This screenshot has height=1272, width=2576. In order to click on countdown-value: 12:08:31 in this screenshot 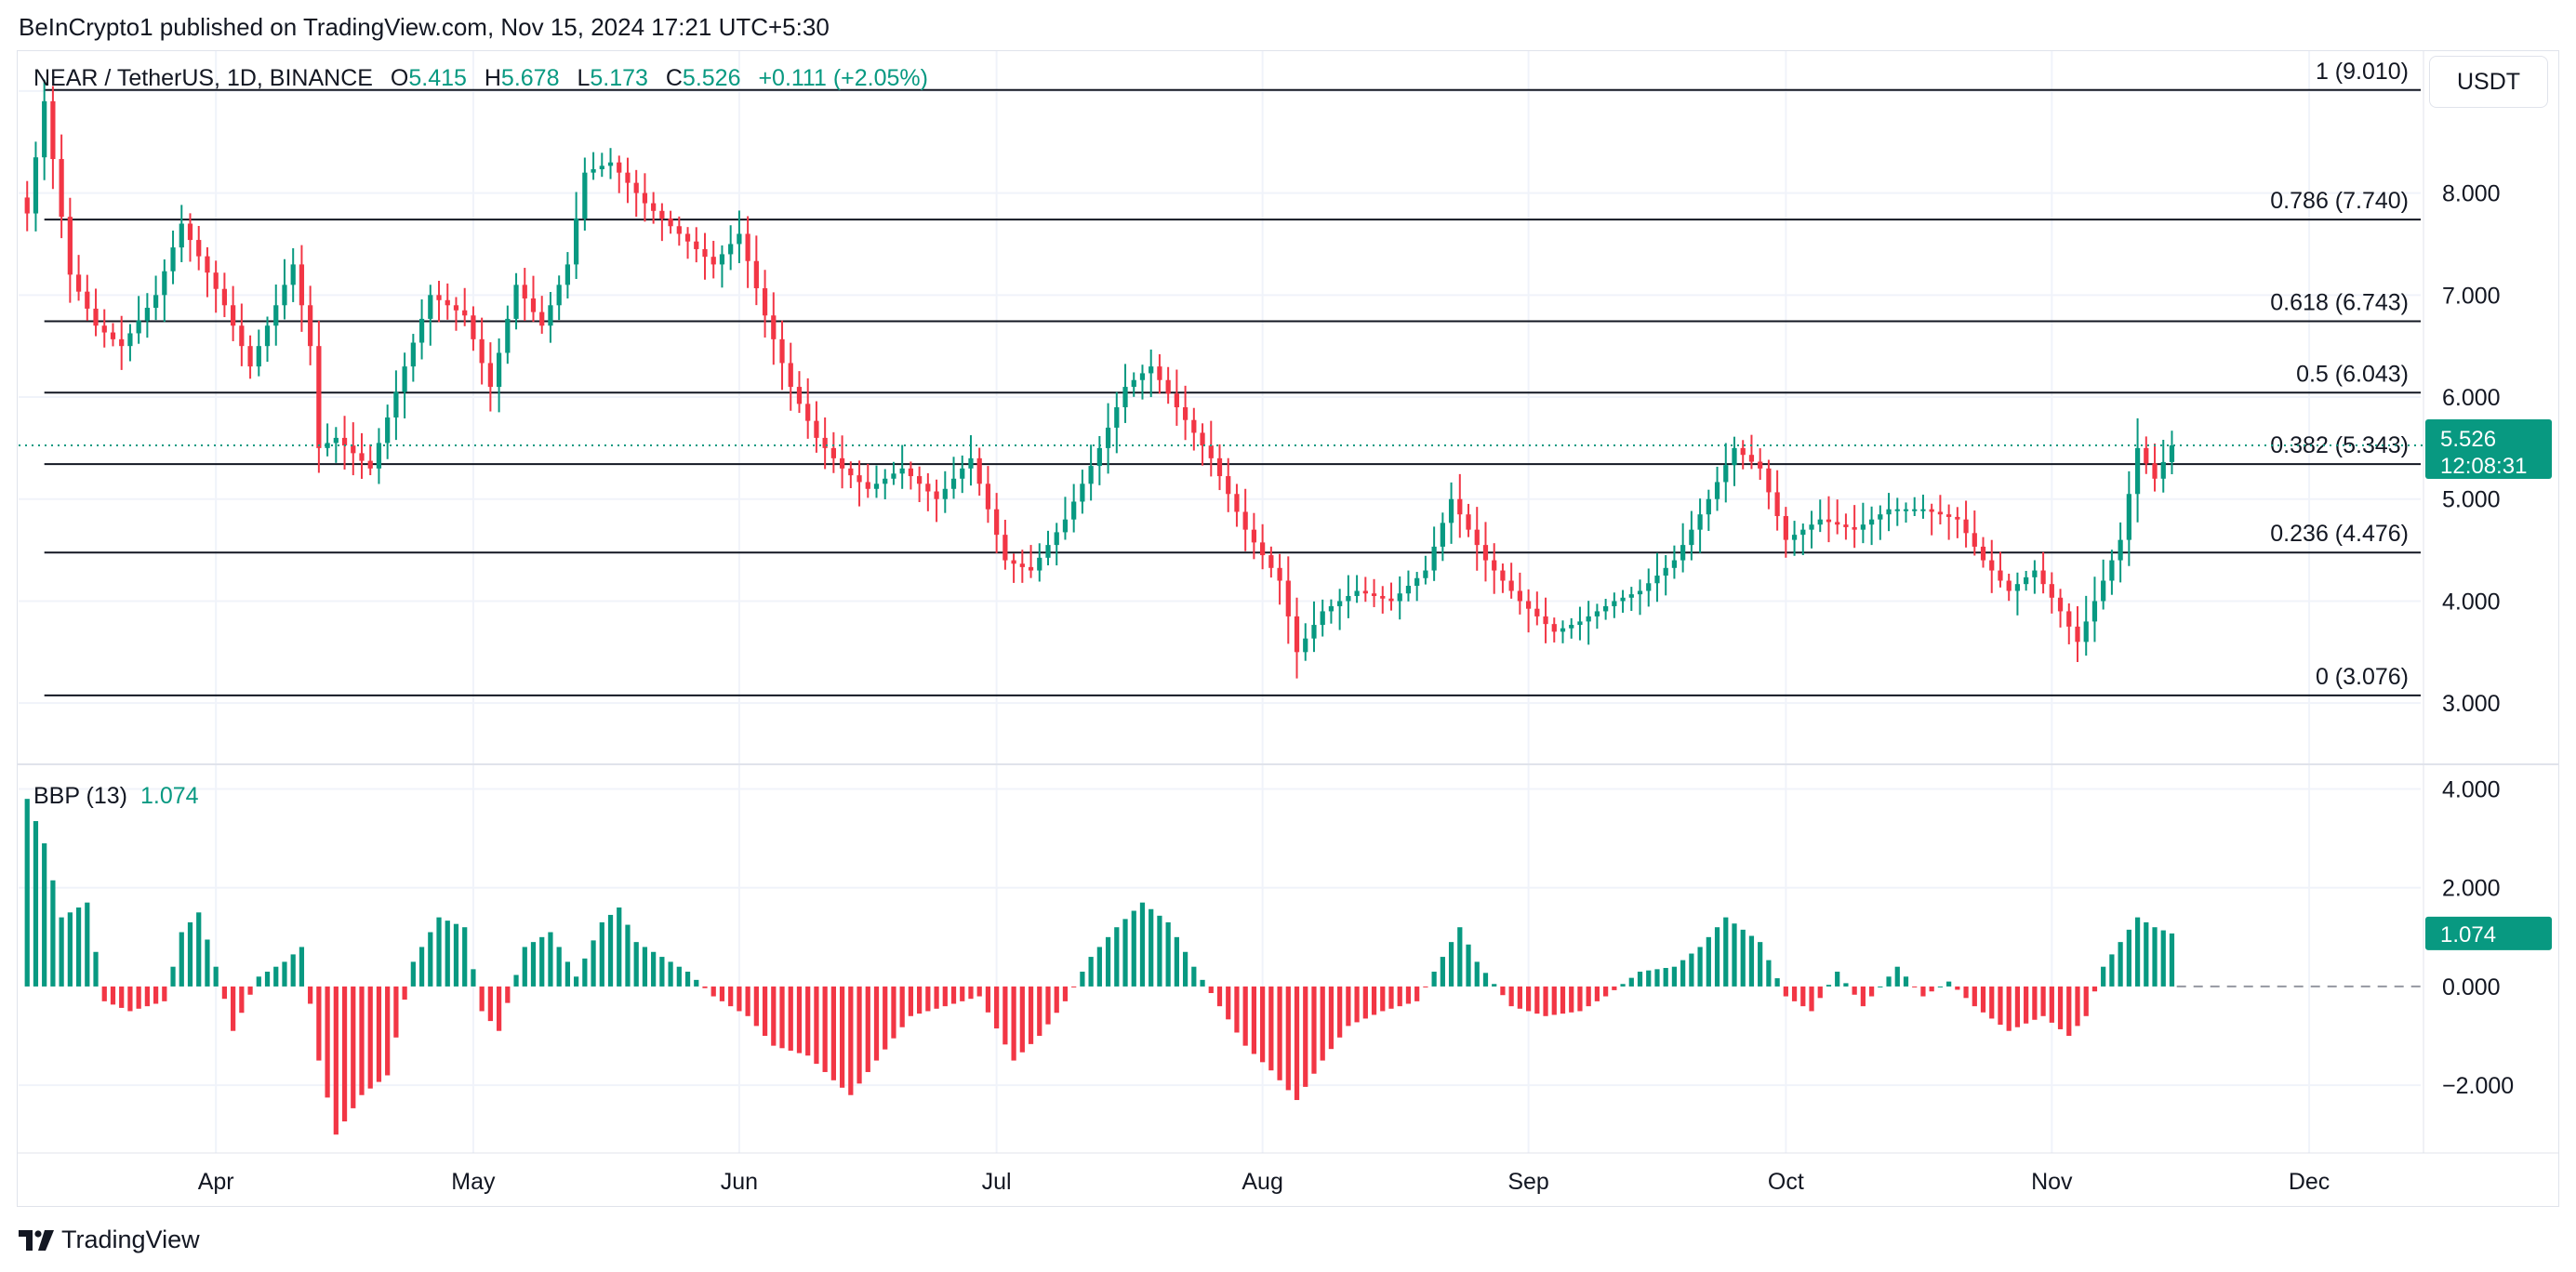, I will do `click(2483, 466)`.